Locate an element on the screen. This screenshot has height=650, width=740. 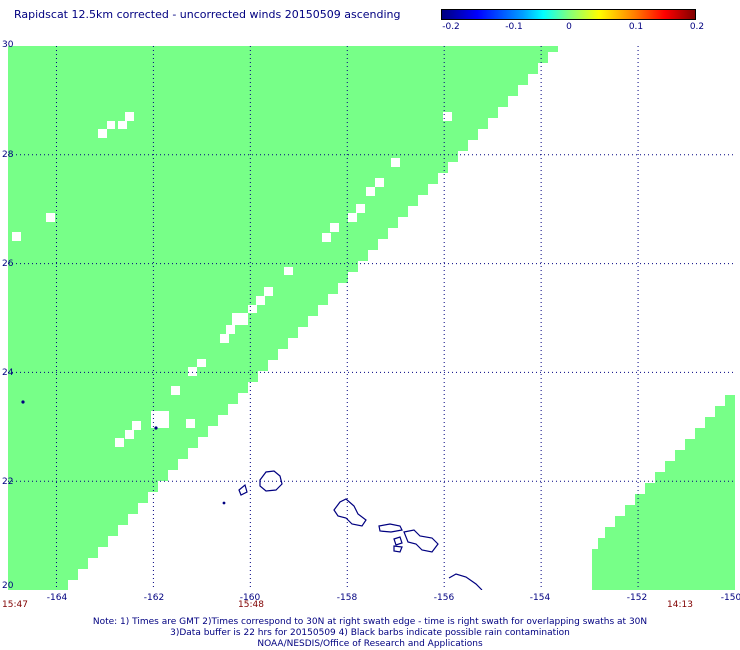
molokai-outline is located at coordinates (390, 528).